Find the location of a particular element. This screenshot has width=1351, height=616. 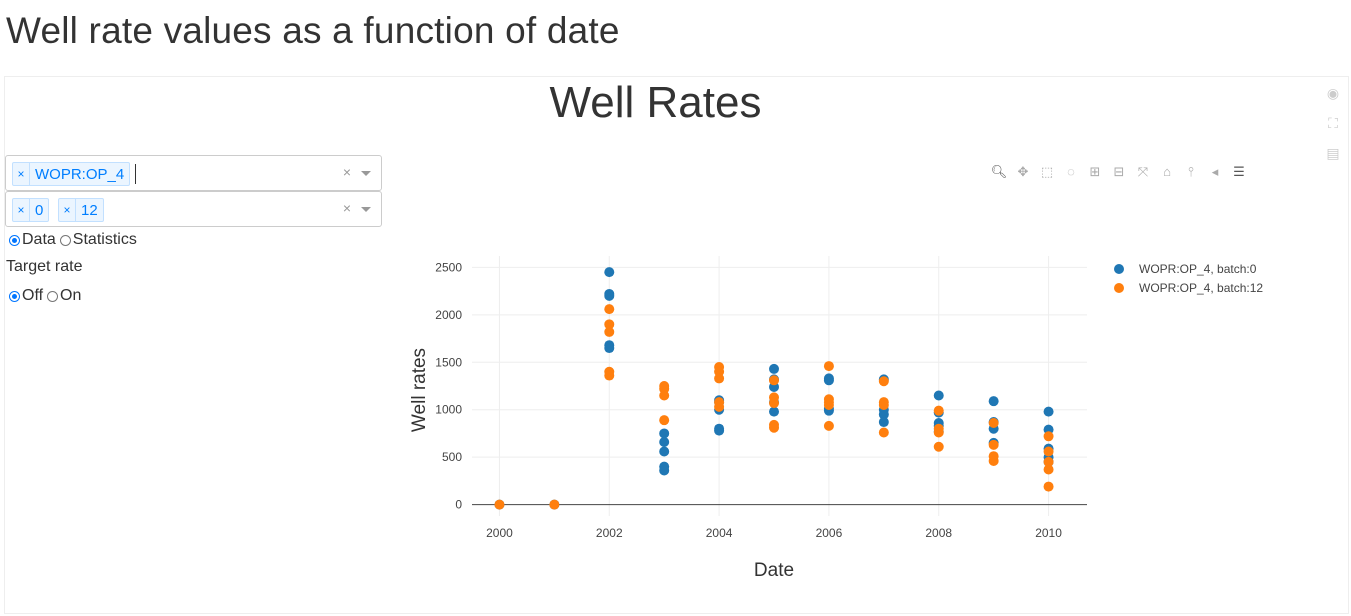

batch-tag: × 12 is located at coordinates (81, 210).